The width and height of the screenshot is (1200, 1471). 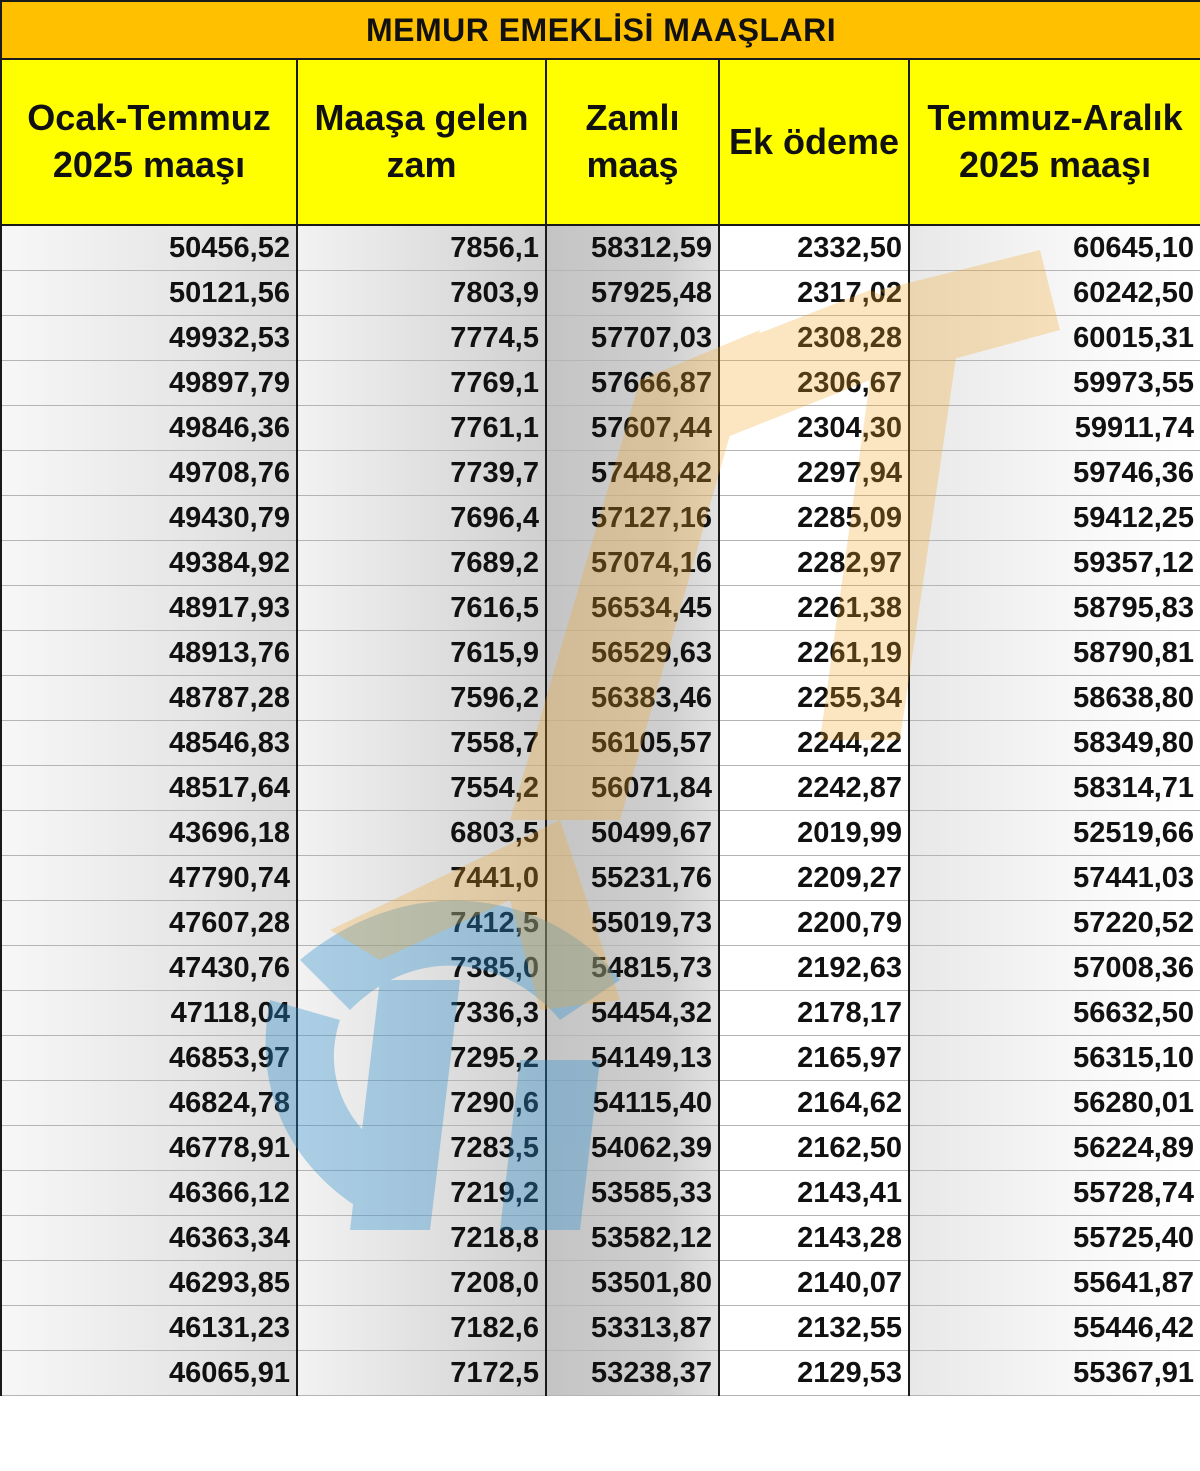 I want to click on cell-ocak-temmuz-maasi: 49846,36, so click(x=149, y=428).